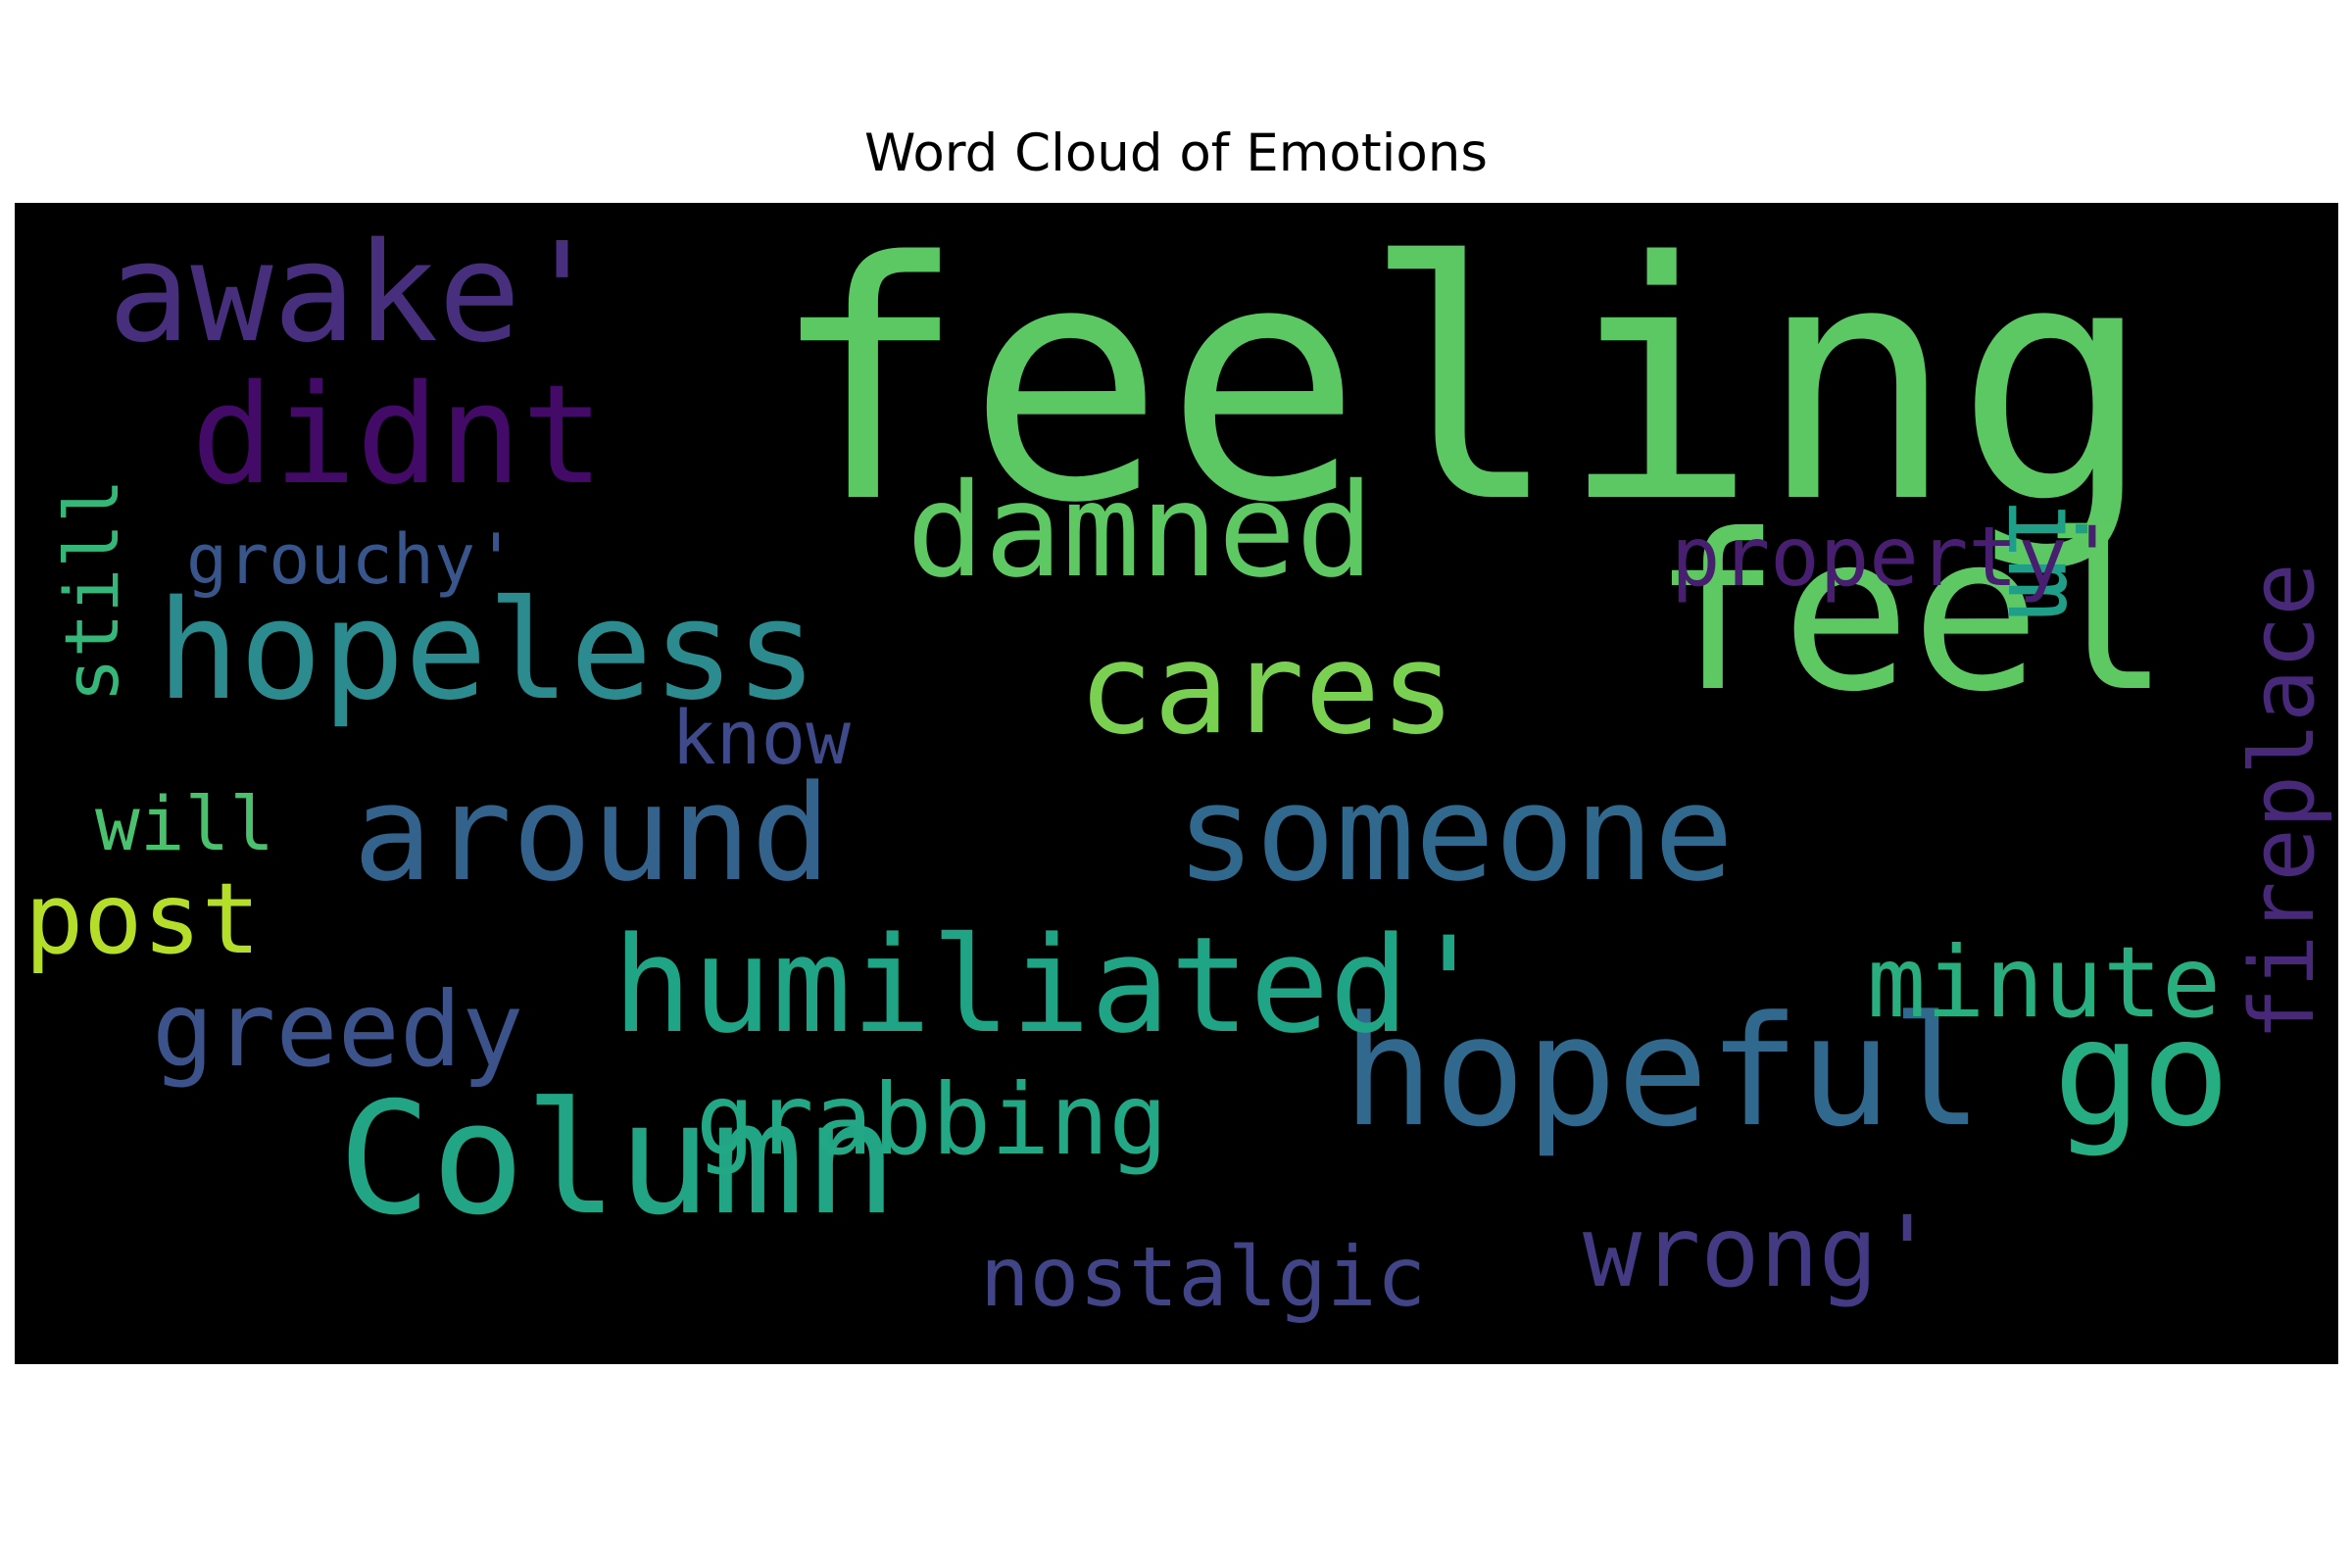  Describe the element at coordinates (1050, 985) in the screenshot. I see `word-humiliated: humiliated'` at that location.